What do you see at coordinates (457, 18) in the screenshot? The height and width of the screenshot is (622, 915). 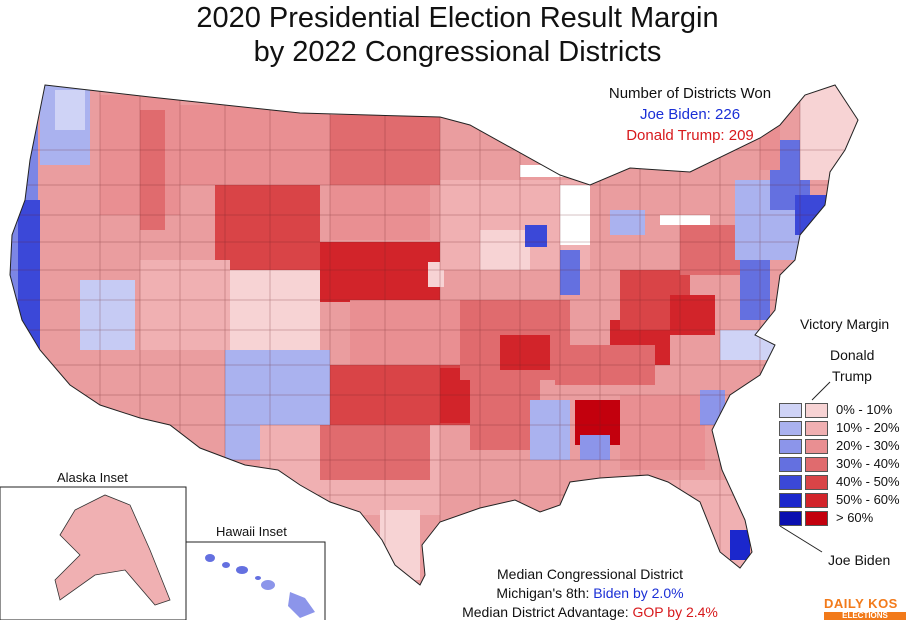 I see `map-title-line1: 2020 Presidential Election Result Margin` at bounding box center [457, 18].